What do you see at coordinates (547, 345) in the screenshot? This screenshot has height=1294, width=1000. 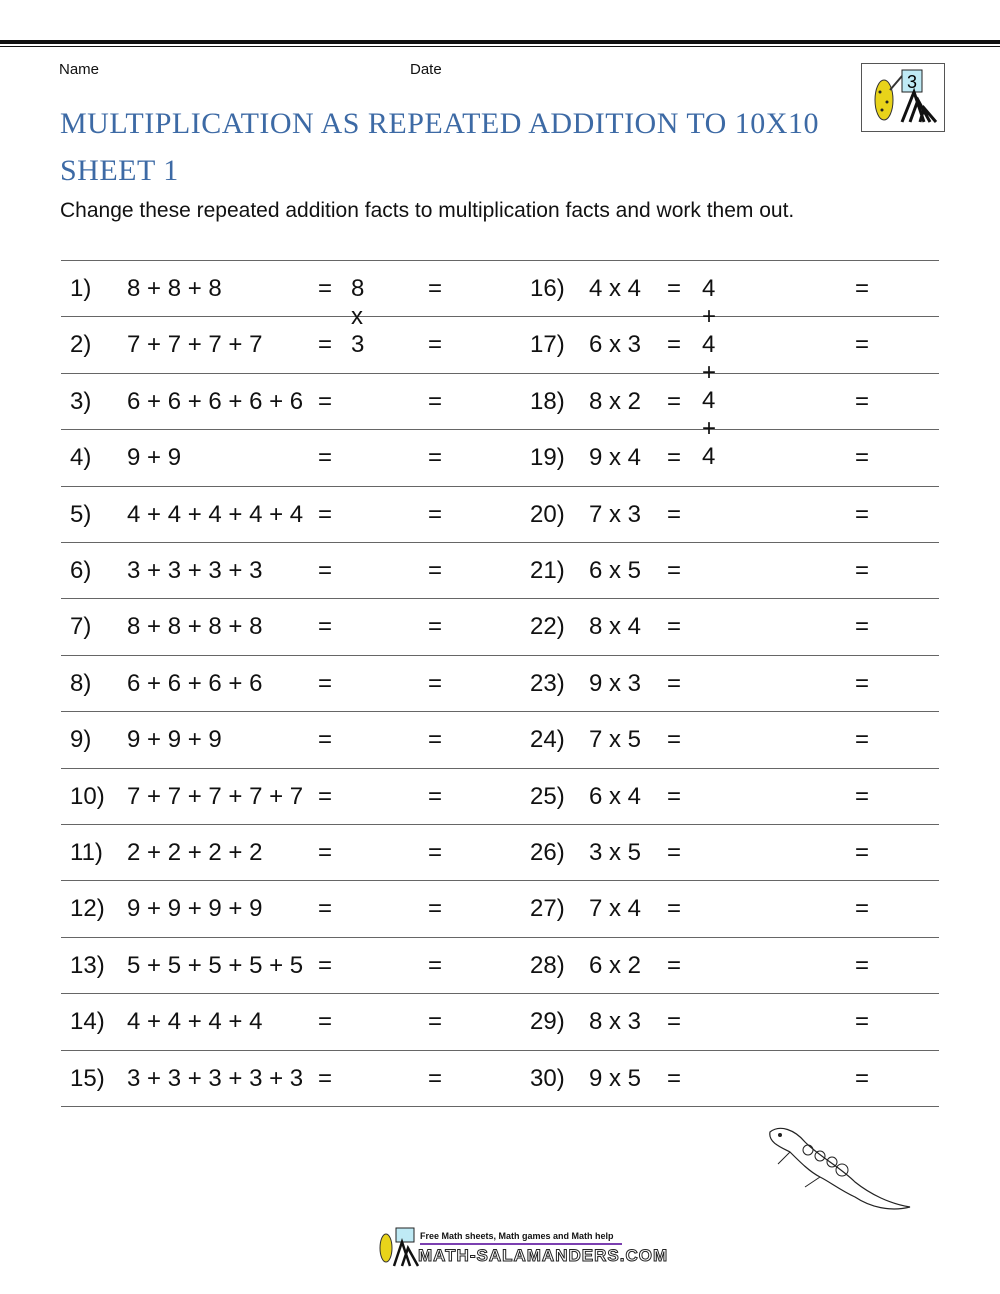 I see `question-num: 17)` at bounding box center [547, 345].